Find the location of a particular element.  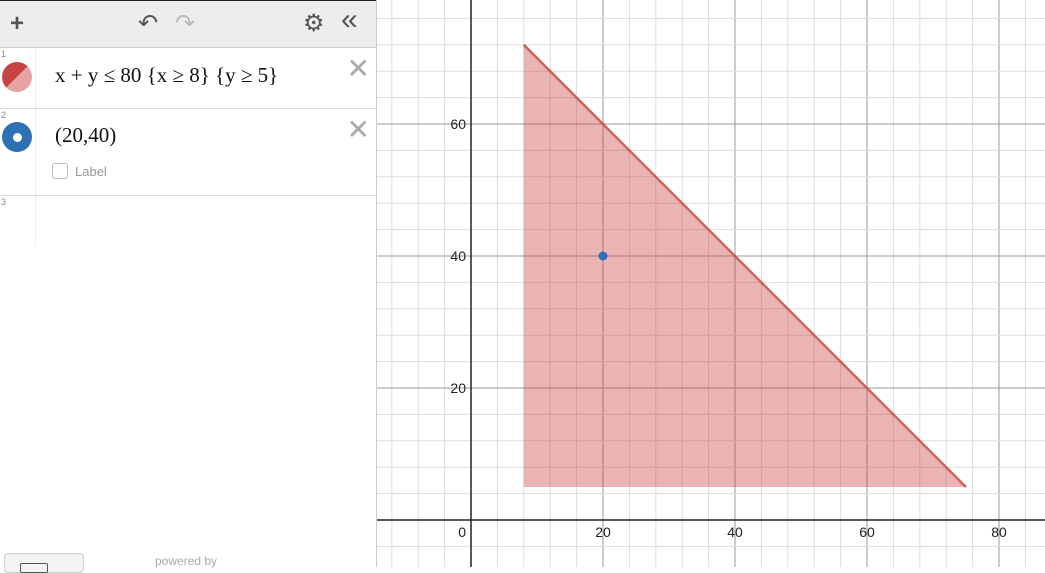

toolbar: + ↶ ↷ ⚙ « is located at coordinates (188, 24).